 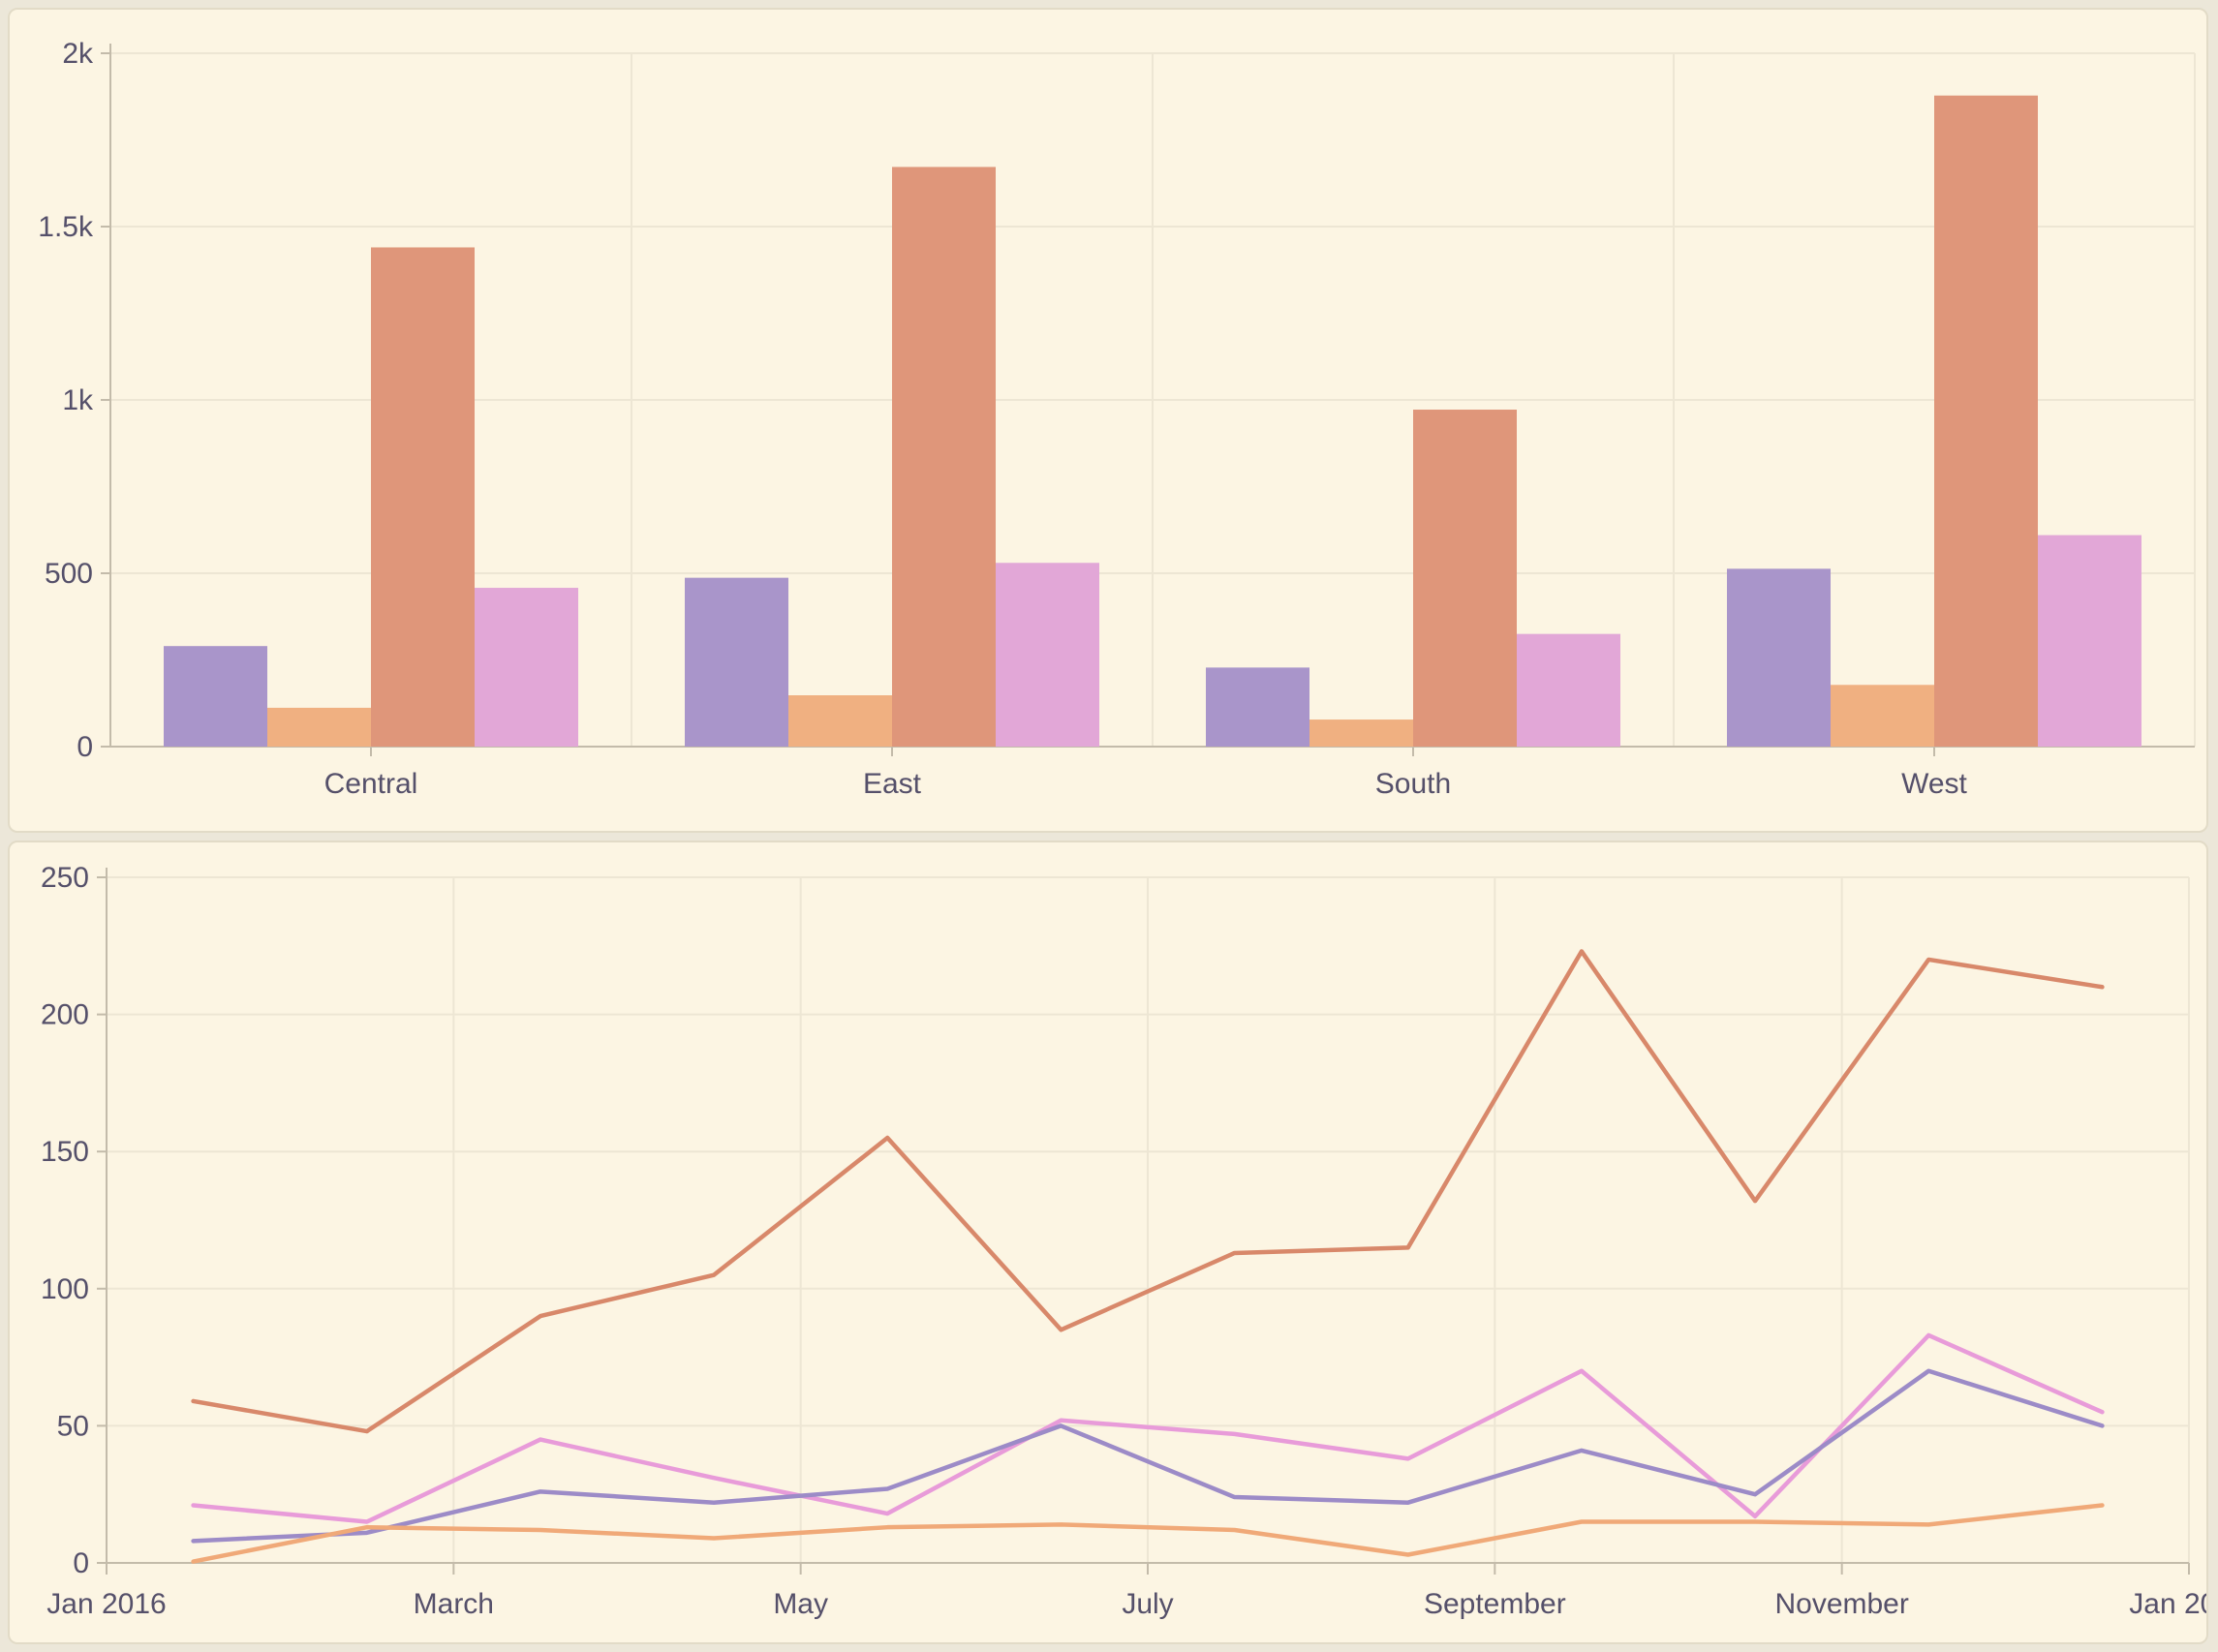 I want to click on y-axis-tick-label: 150, so click(x=65, y=1152).